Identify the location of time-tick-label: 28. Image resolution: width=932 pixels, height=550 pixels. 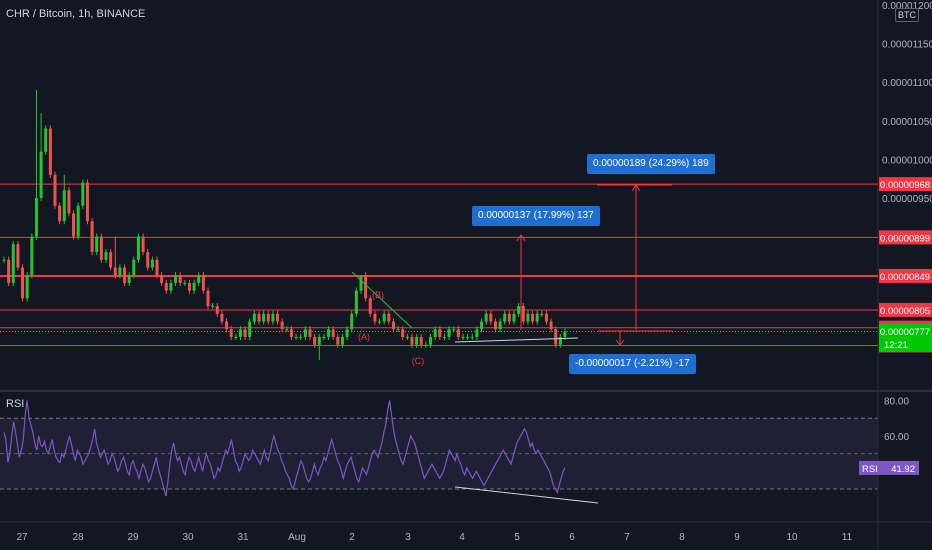
(78, 537).